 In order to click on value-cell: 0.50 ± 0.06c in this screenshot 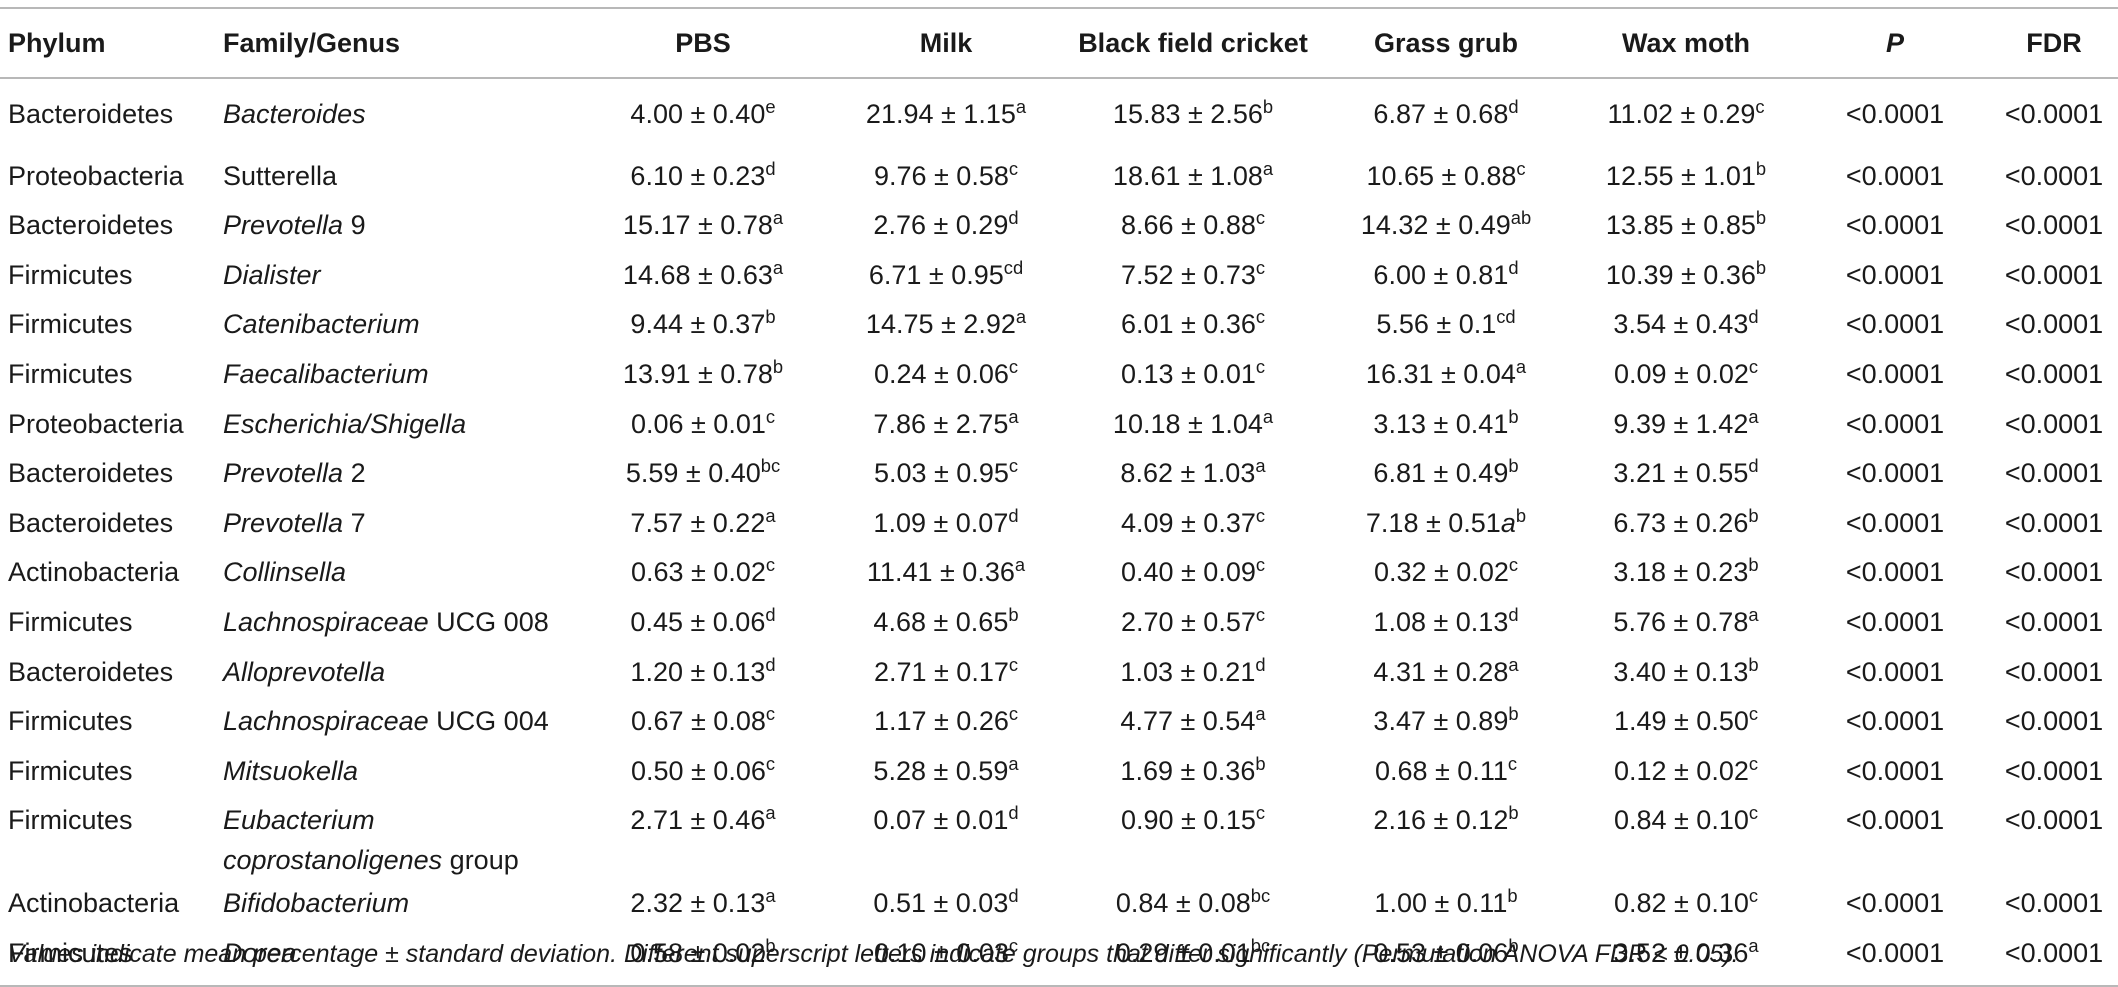, I will do `click(703, 773)`.